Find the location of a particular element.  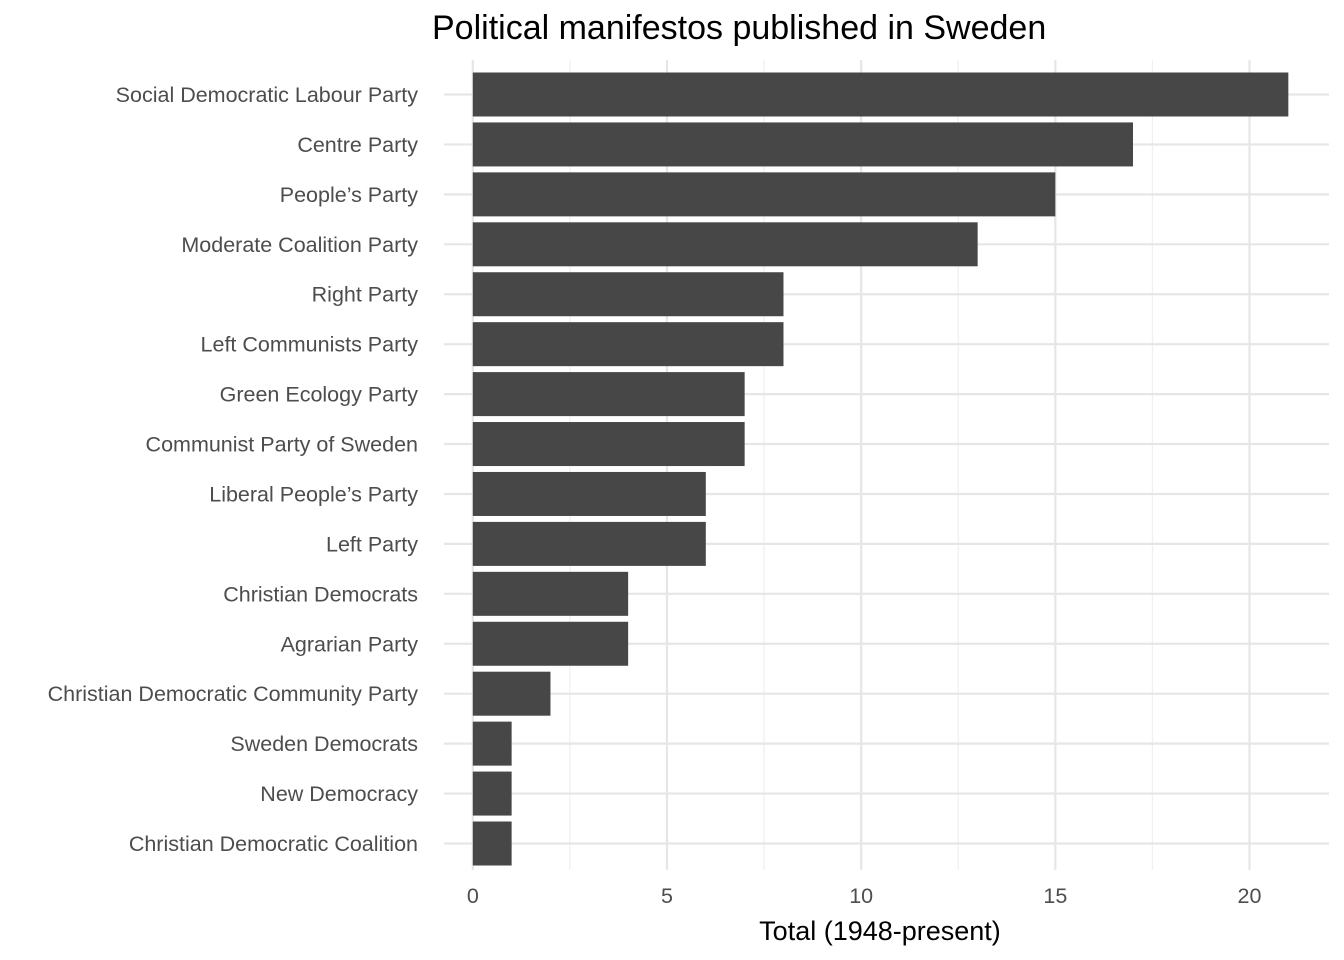

category-label: Christian Democratic Community Party is located at coordinates (233, 694).